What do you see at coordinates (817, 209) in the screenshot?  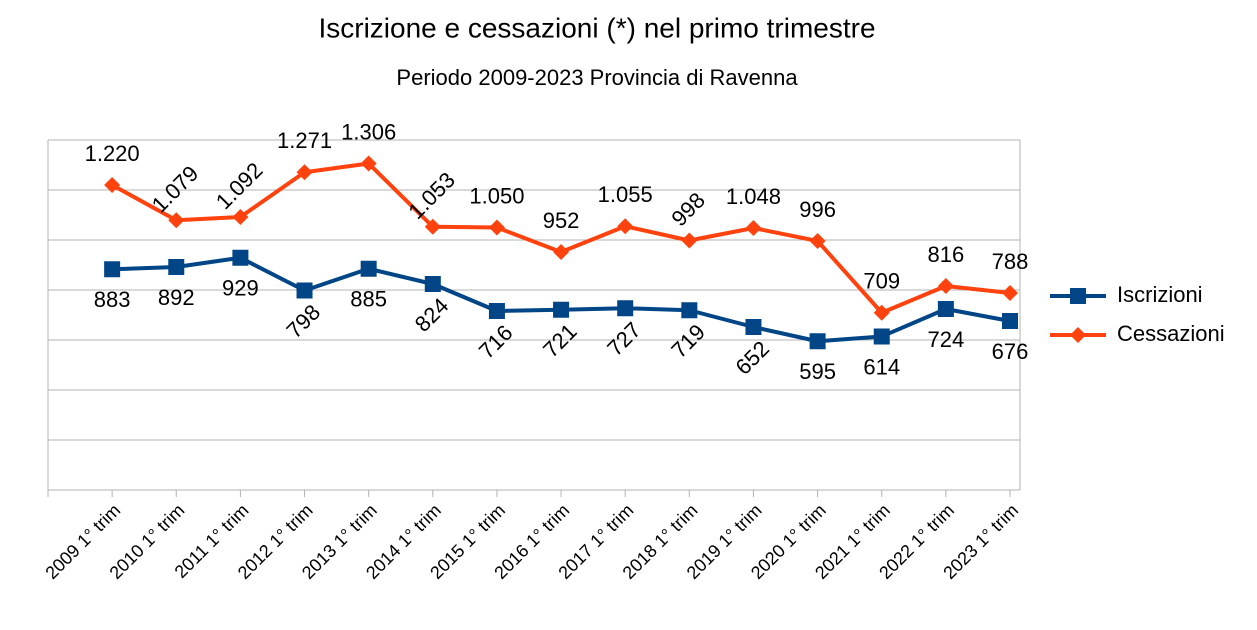 I see `data-label: 996` at bounding box center [817, 209].